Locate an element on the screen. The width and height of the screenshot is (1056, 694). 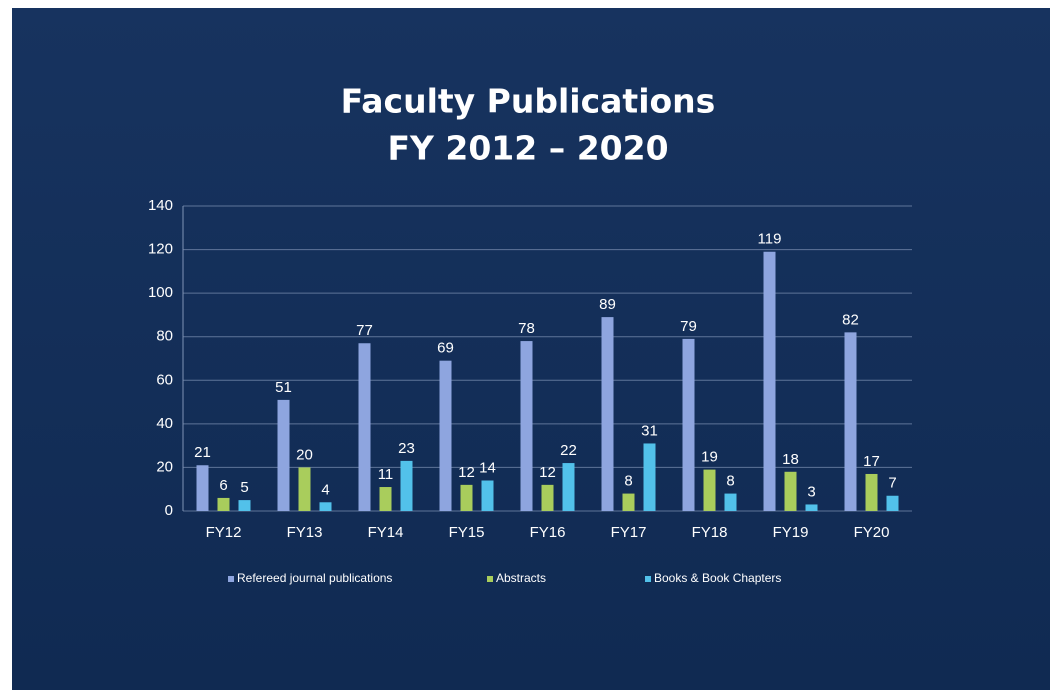
y-tick-label: 80 is located at coordinates (164, 336).